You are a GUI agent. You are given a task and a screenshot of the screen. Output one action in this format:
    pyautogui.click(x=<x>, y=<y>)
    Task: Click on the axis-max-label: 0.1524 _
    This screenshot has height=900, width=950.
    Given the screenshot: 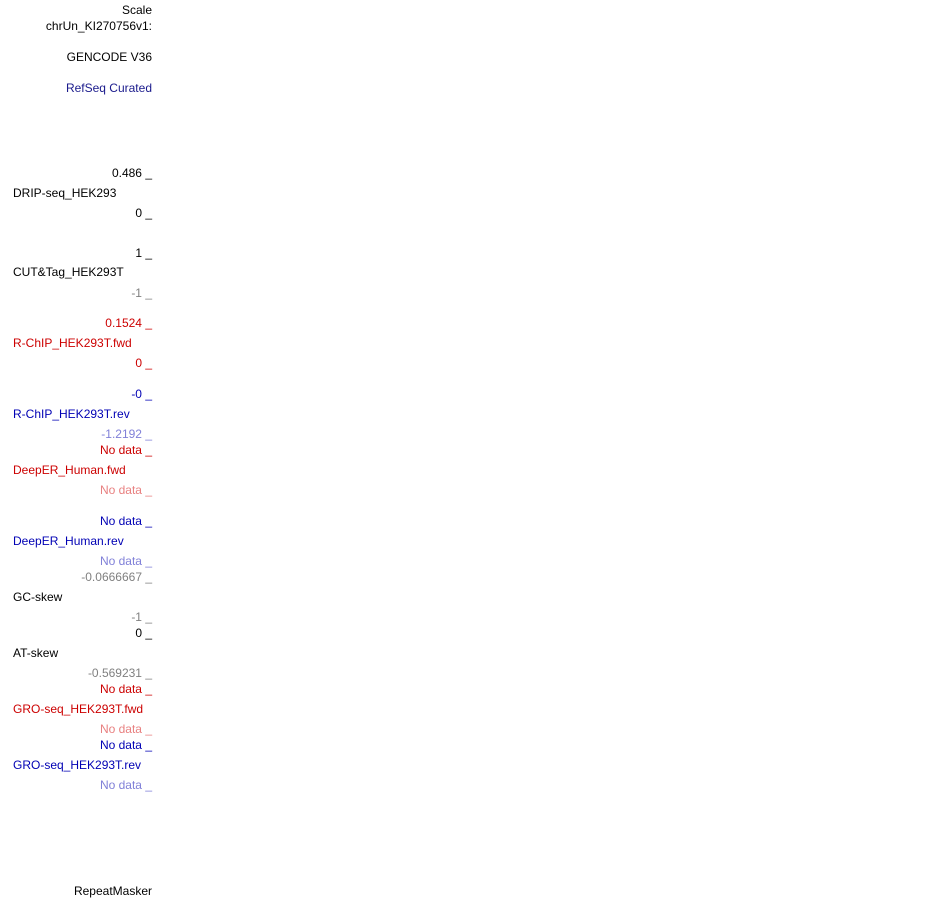 What is the action you would take?
    pyautogui.click(x=128, y=323)
    